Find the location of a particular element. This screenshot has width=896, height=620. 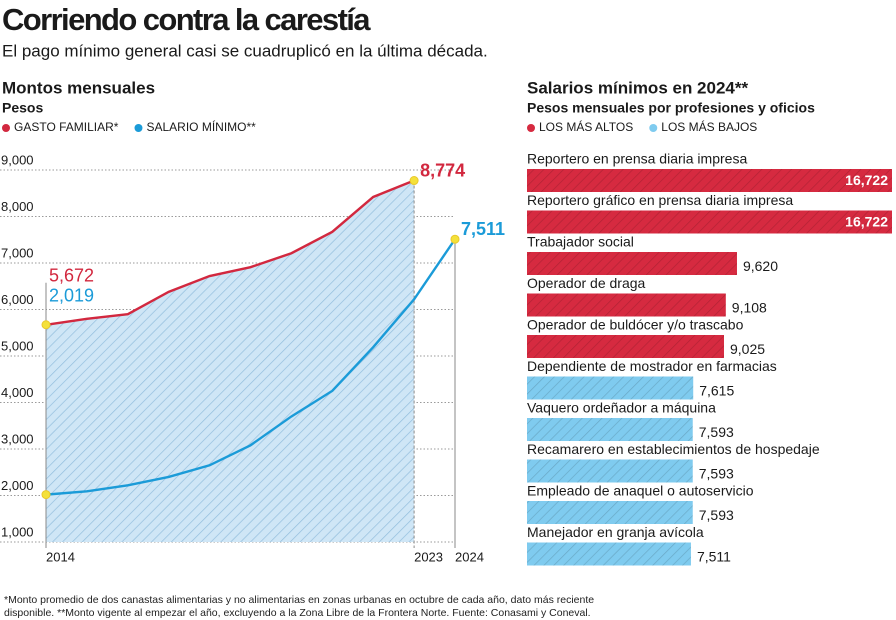

y-tick-label: 2,000 is located at coordinates (17, 485).